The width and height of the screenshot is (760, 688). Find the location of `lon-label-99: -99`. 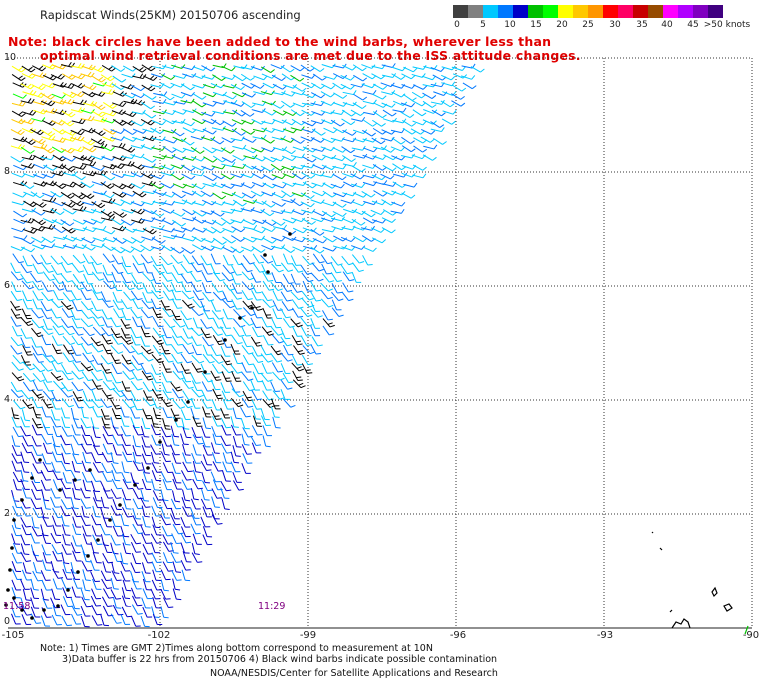

lon-label-99: -99 is located at coordinates (308, 635).